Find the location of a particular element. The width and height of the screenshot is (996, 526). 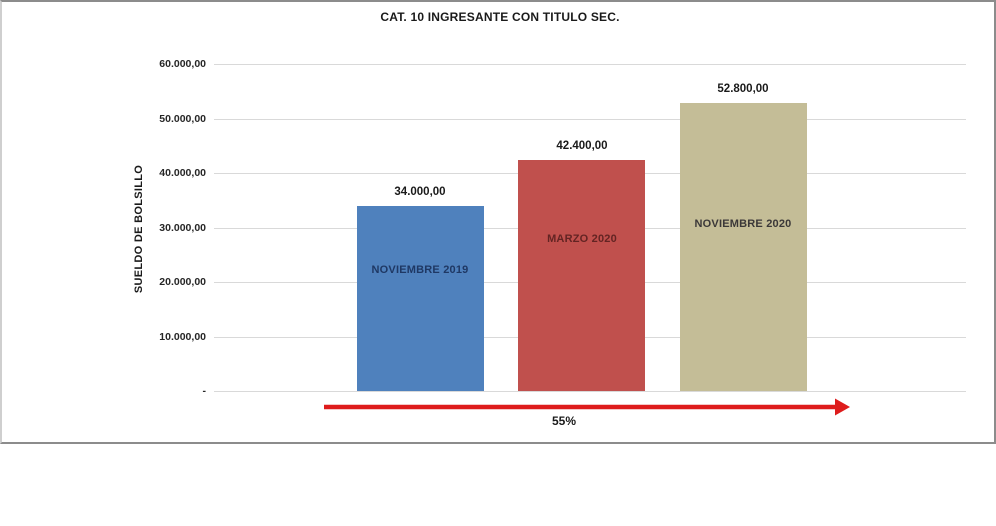

increase-arrow-icon is located at coordinates (587, 407).